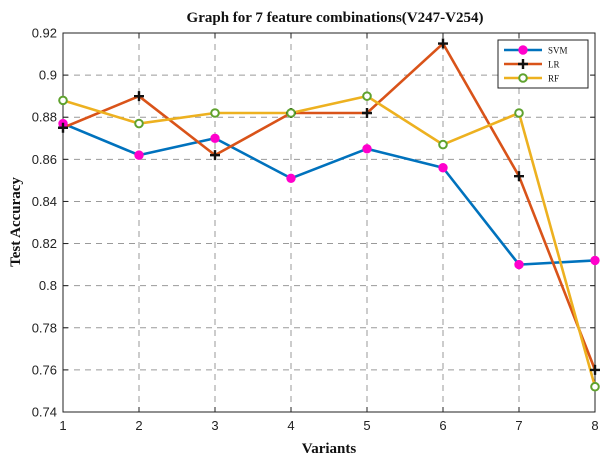  I want to click on x-tick-label: 6, so click(442, 425).